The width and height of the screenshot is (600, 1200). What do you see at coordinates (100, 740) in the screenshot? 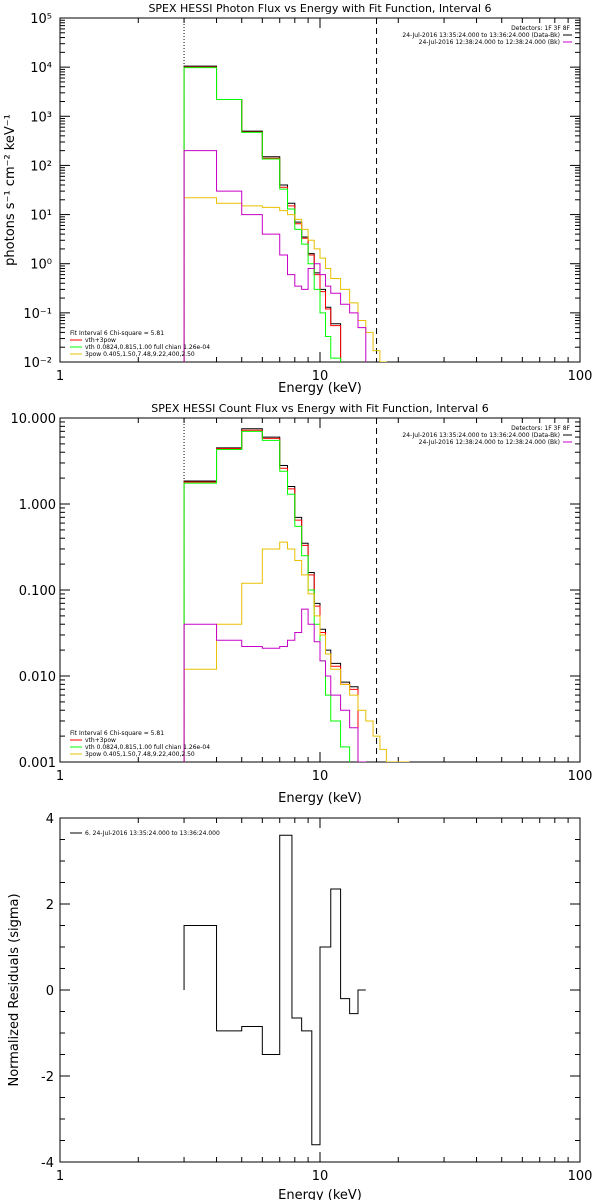
I see `panel2-legend-entry: vth+3pow` at bounding box center [100, 740].